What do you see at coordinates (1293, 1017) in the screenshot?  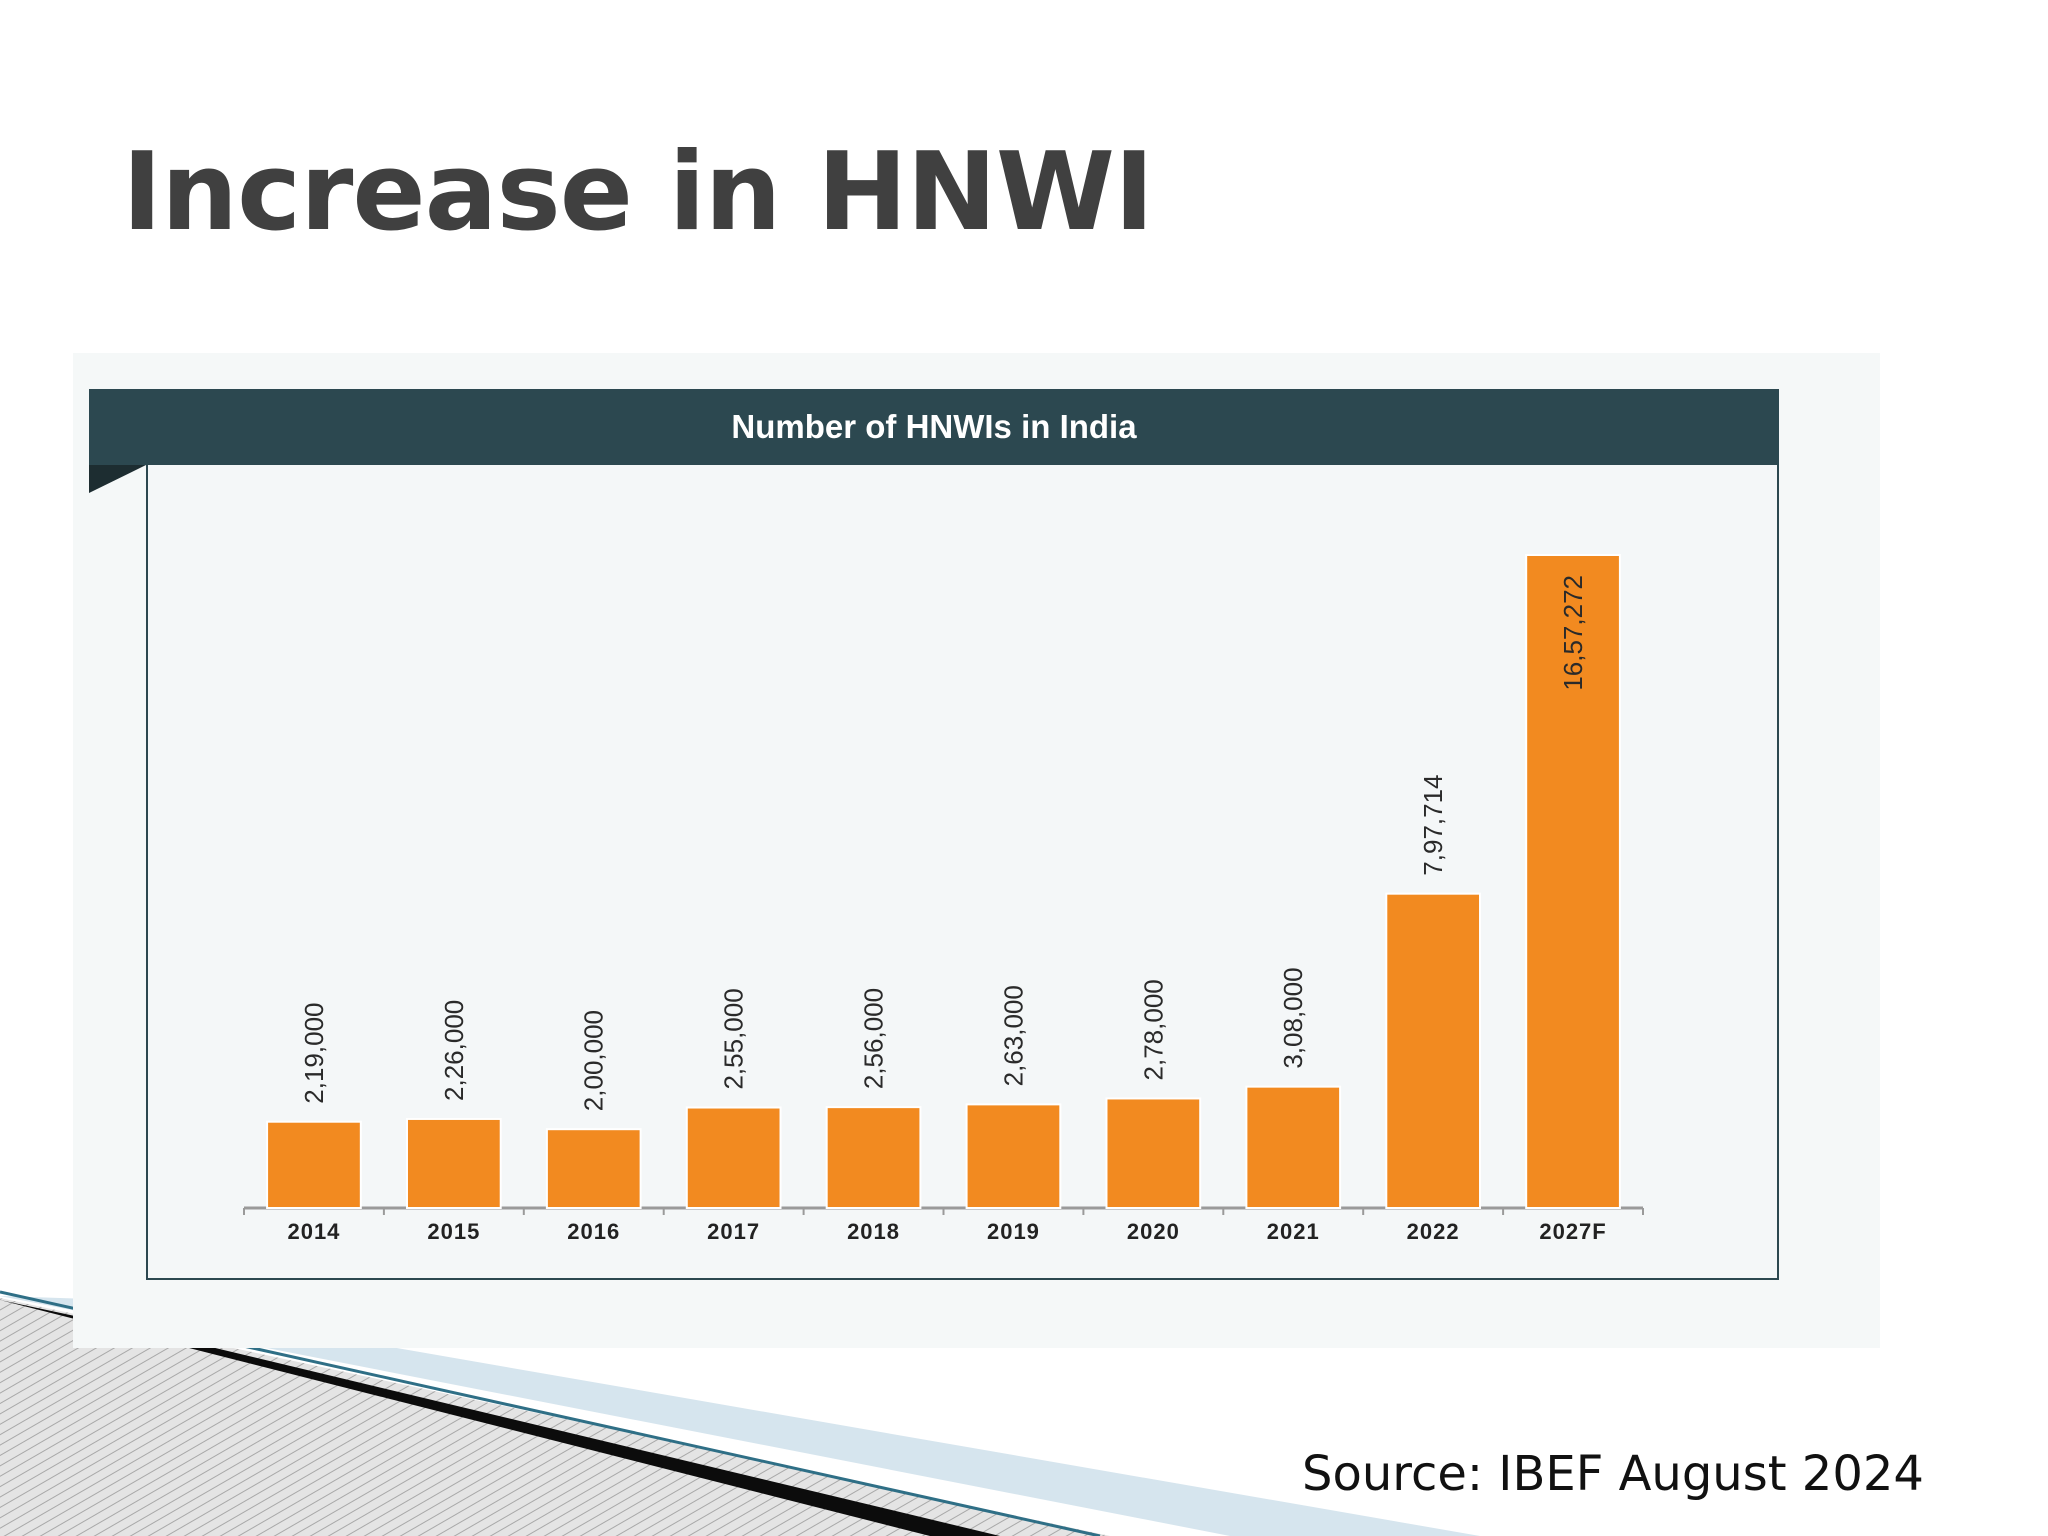 I see `data-label: 3,08,000` at bounding box center [1293, 1017].